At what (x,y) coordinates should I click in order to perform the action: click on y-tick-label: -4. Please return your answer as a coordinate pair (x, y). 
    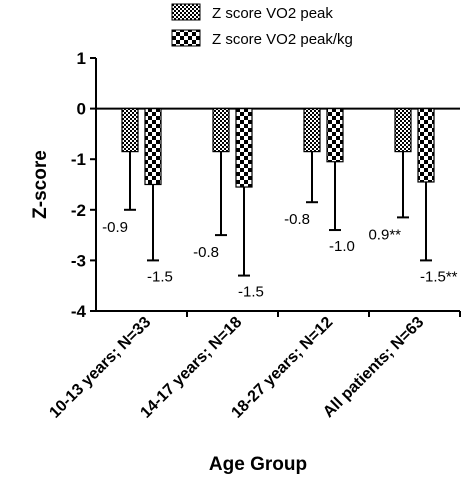
    Looking at the image, I should click on (79, 311).